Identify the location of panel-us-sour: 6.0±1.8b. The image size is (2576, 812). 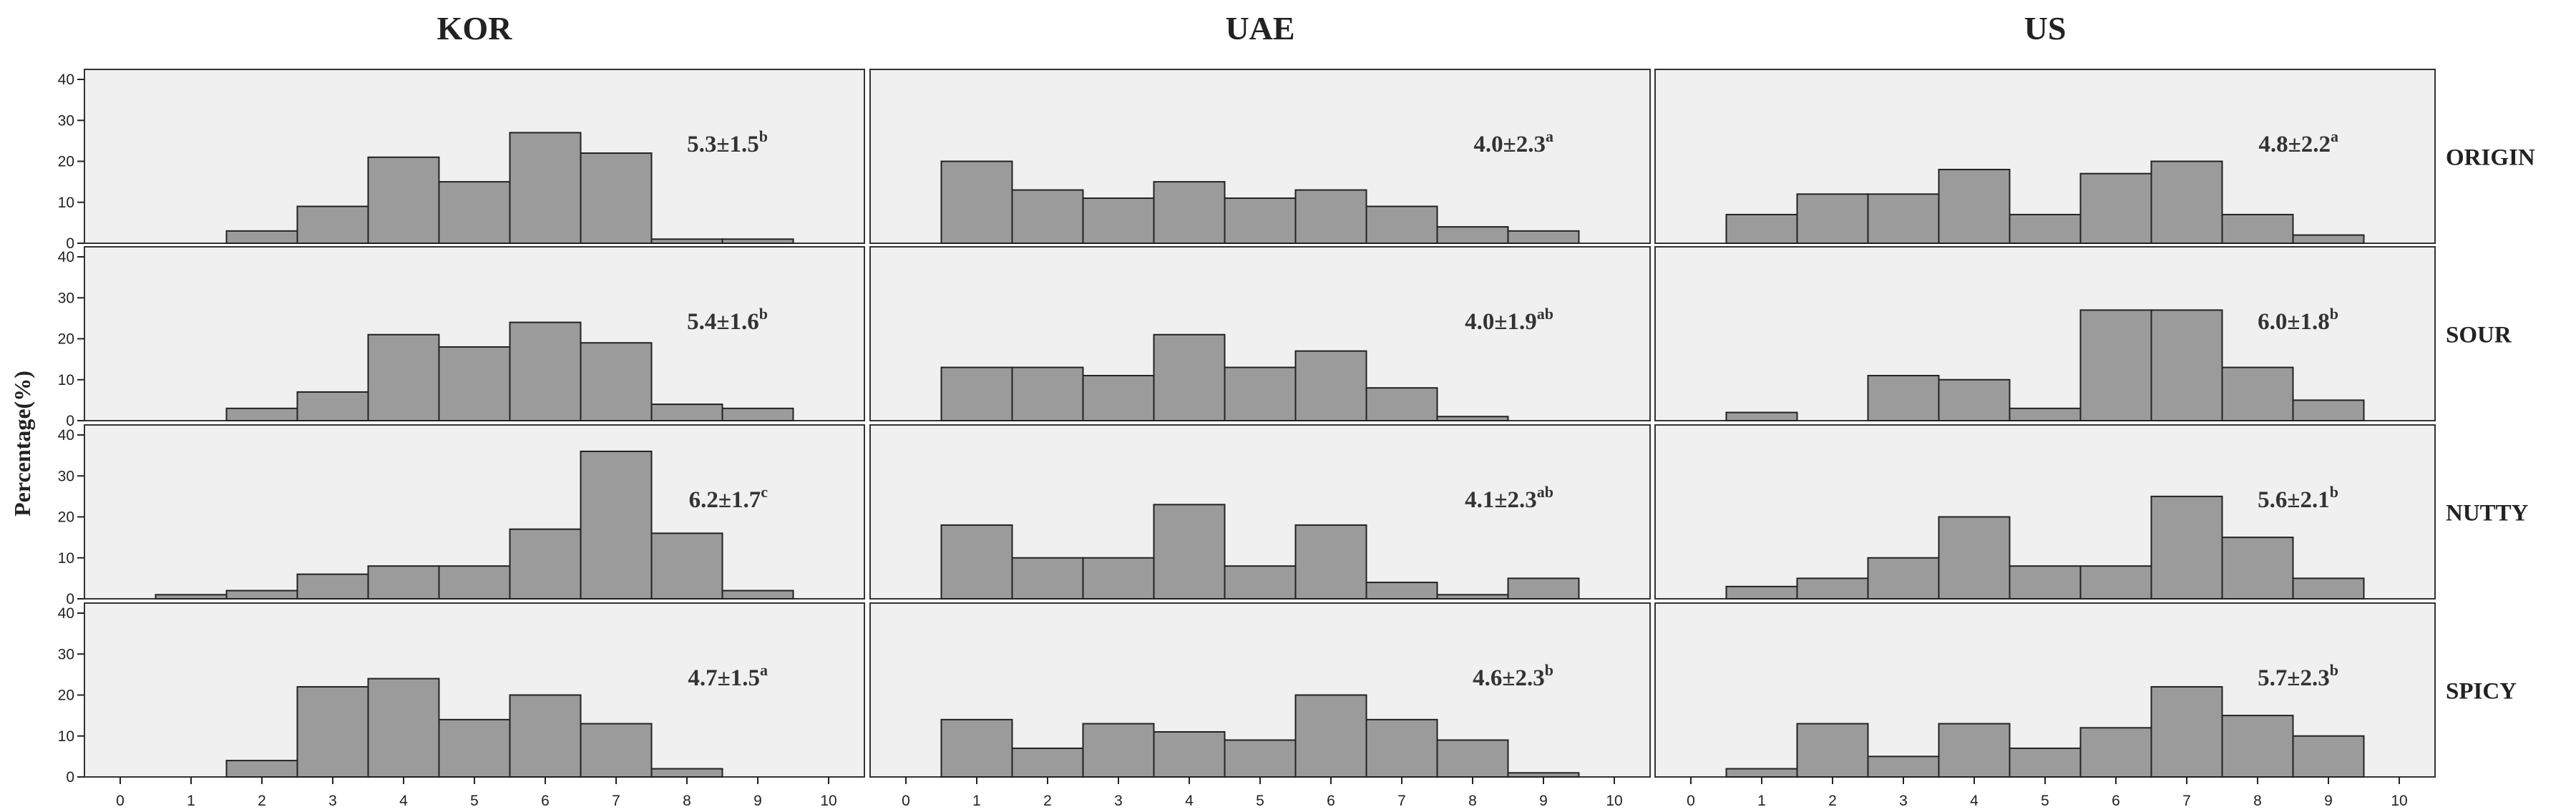
(2045, 334).